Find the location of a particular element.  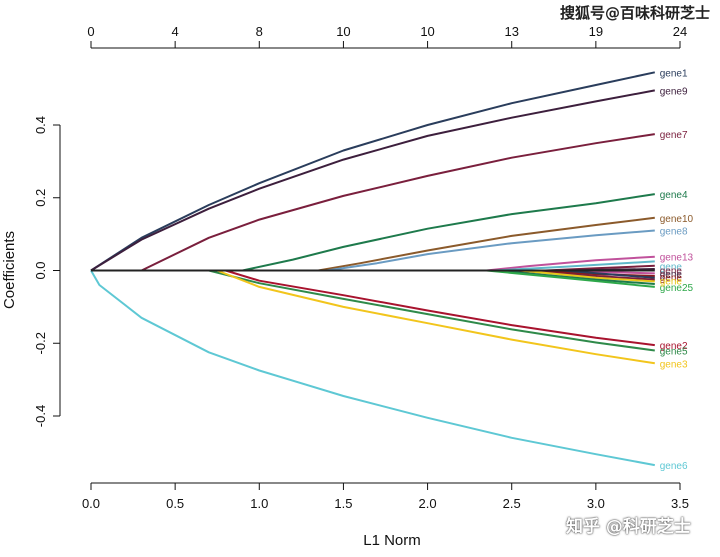

series-label: gene7 is located at coordinates (674, 135).